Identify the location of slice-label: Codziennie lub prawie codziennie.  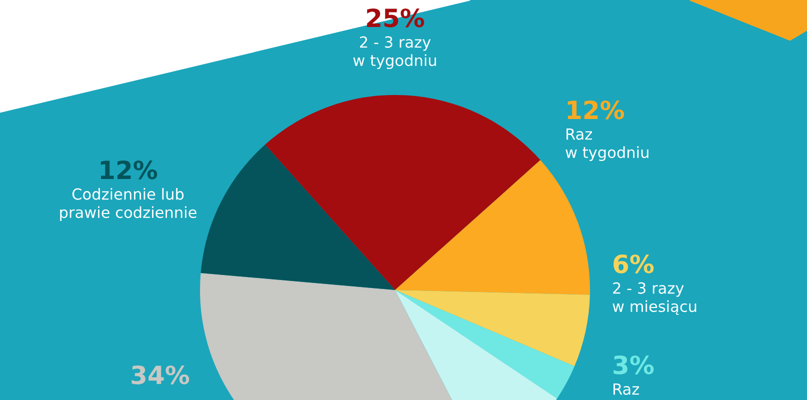
(128, 205).